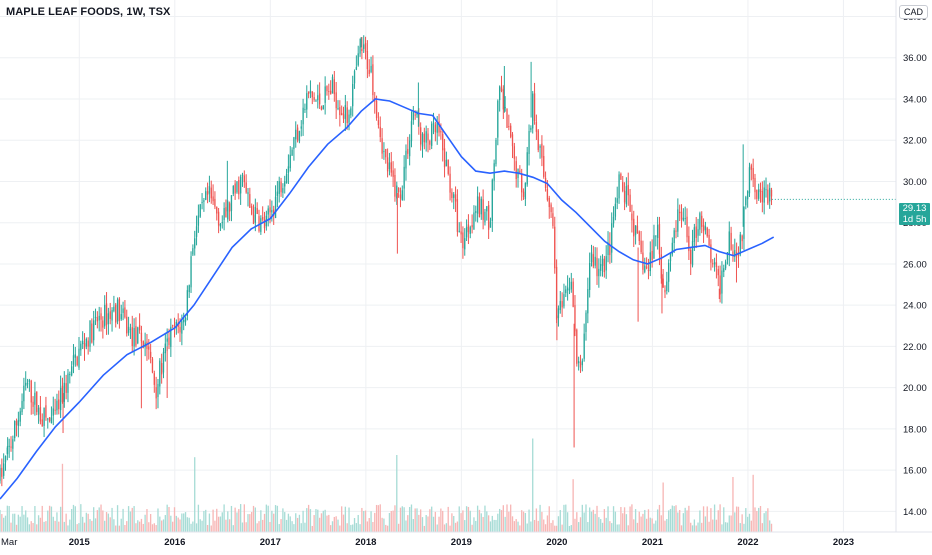 The image size is (932, 555). I want to click on y-tick-label: 16.00, so click(915, 471).